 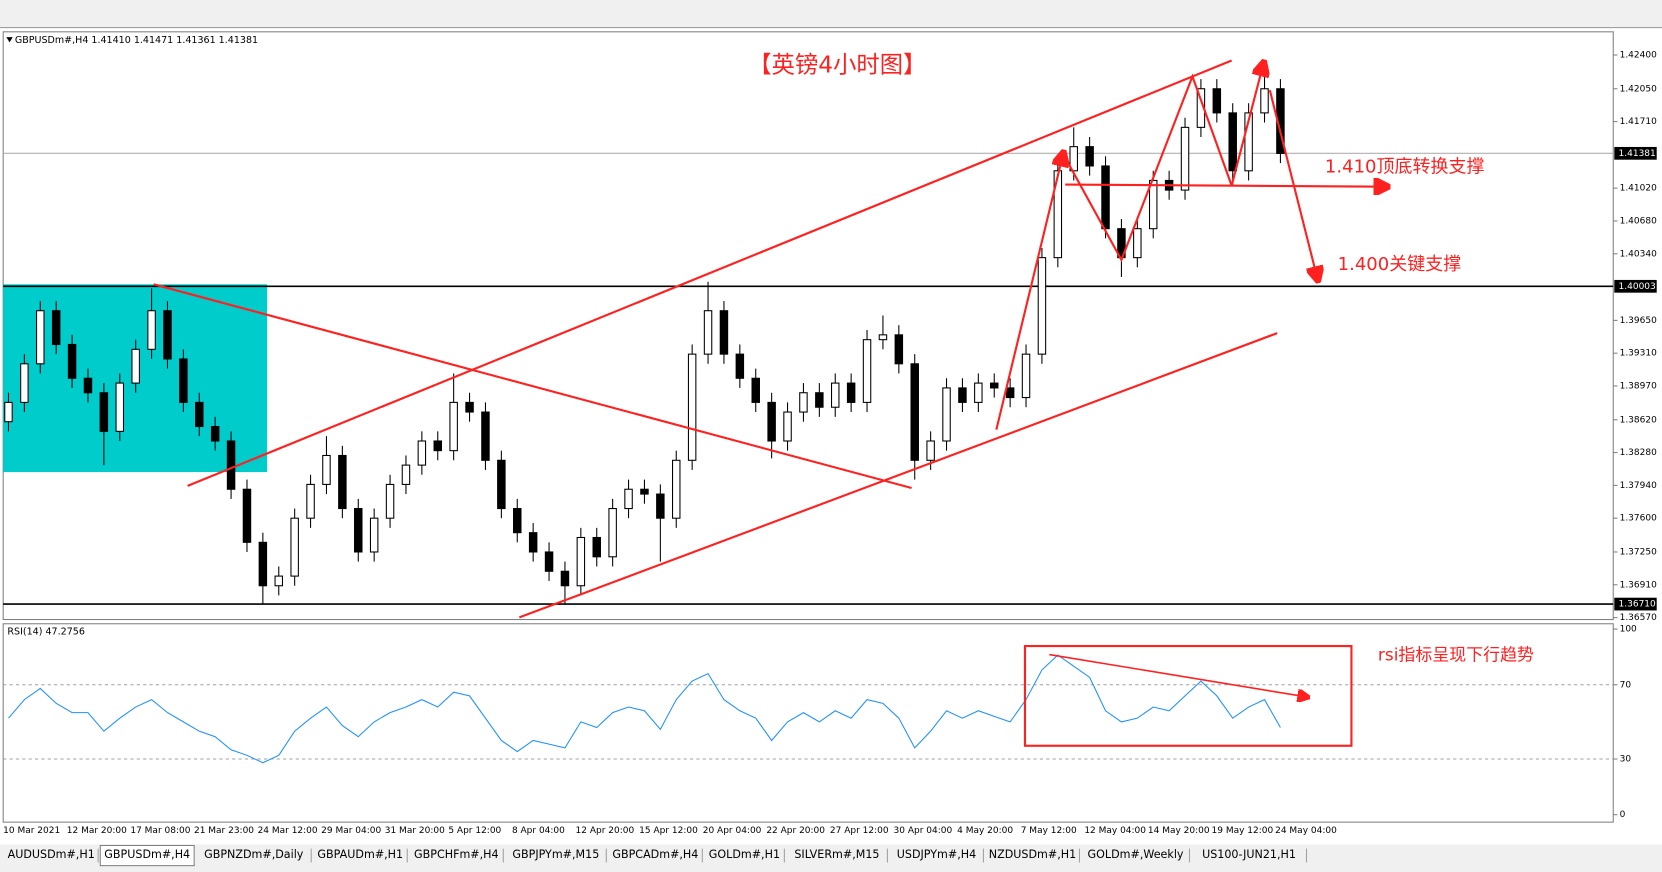 What do you see at coordinates (160, 831) in the screenshot?
I see `x-tick-label: 17 Mar 08:00` at bounding box center [160, 831].